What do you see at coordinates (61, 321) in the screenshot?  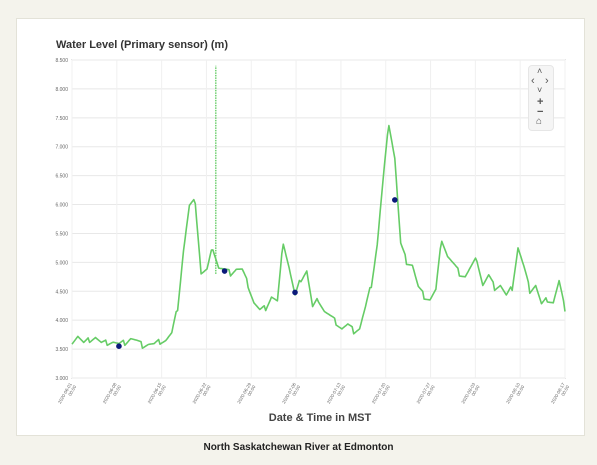 I see `y-tick-label: 4.000` at bounding box center [61, 321].